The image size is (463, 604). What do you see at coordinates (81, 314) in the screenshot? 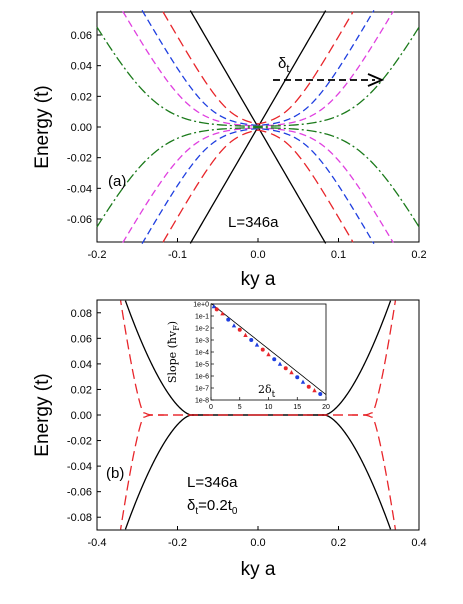
I see `y-tick-label: 0.08` at bounding box center [81, 314].